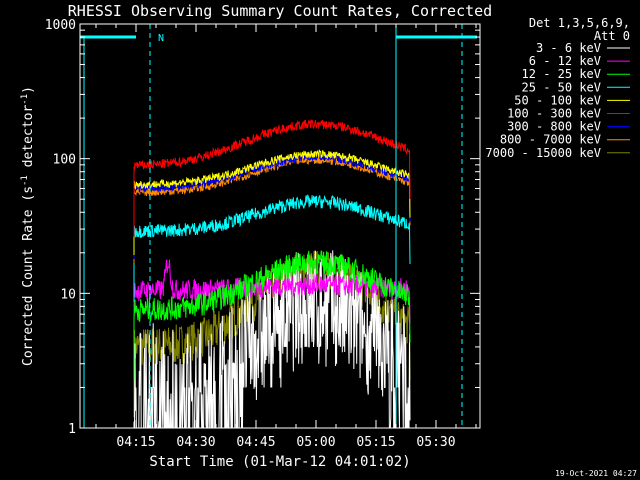  Describe the element at coordinates (612, 36) in the screenshot. I see `legend-title-line-2: Att 0` at that location.